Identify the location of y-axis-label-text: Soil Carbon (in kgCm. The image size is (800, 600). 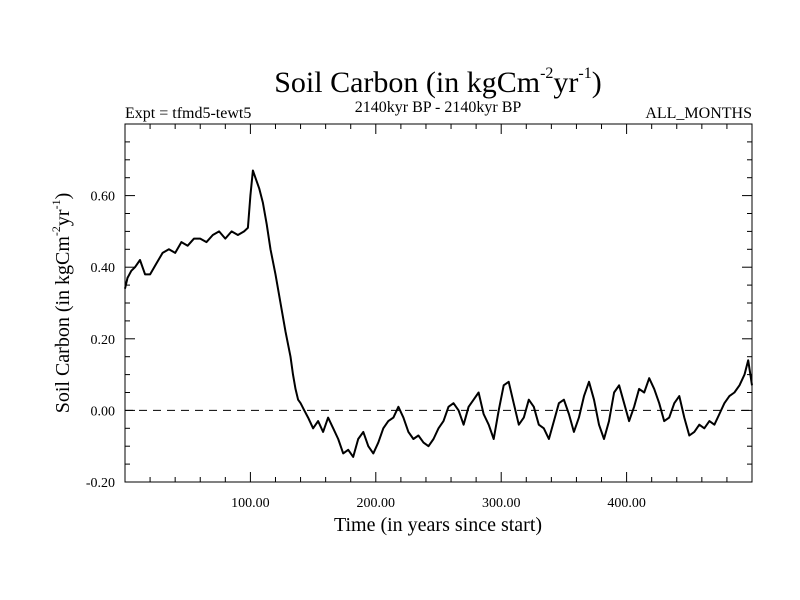
(63, 325).